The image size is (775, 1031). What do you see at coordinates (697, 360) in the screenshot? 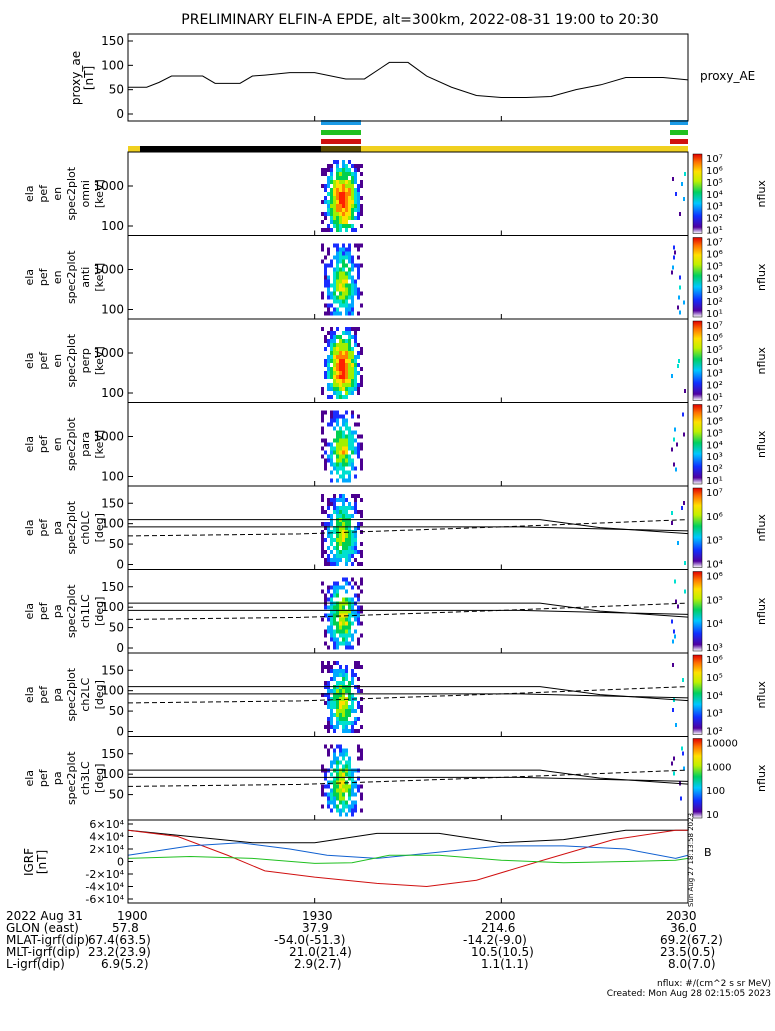
I see `colorbar` at bounding box center [697, 360].